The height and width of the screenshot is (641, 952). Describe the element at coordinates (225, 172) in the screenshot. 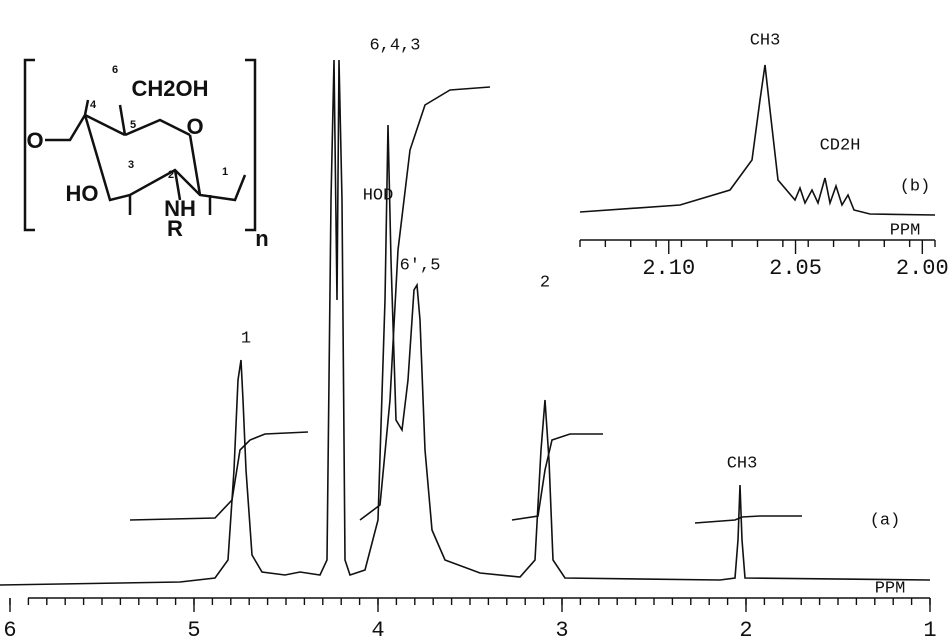

I see `position-label: 1` at that location.